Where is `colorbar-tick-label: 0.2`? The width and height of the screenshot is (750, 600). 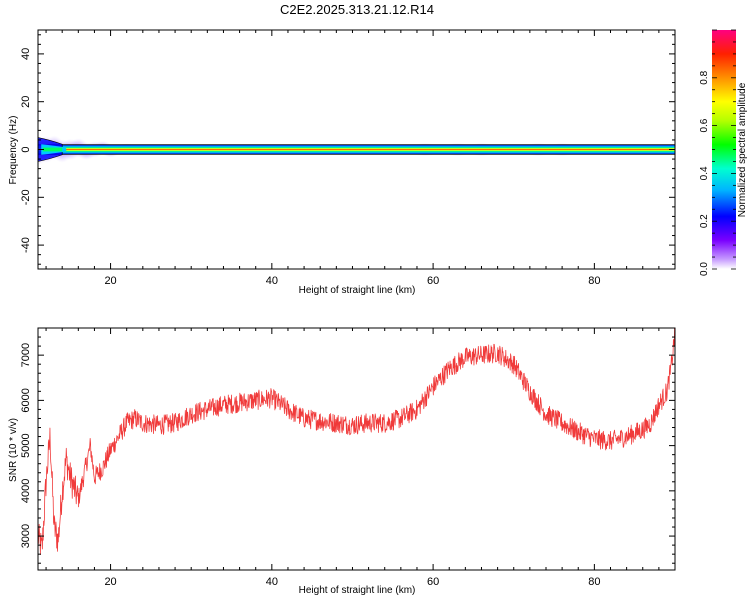
colorbar-tick-label: 0.2 is located at coordinates (704, 221).